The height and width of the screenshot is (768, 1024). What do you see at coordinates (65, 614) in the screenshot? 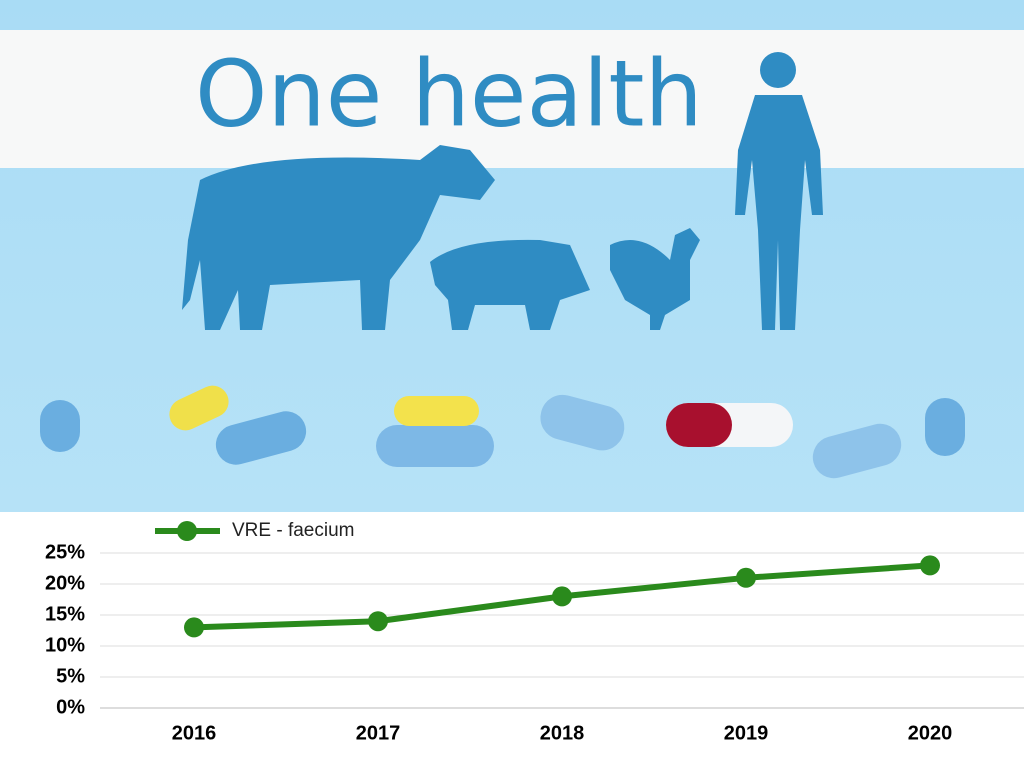
I see `y-tick-label: 15%` at bounding box center [65, 614].